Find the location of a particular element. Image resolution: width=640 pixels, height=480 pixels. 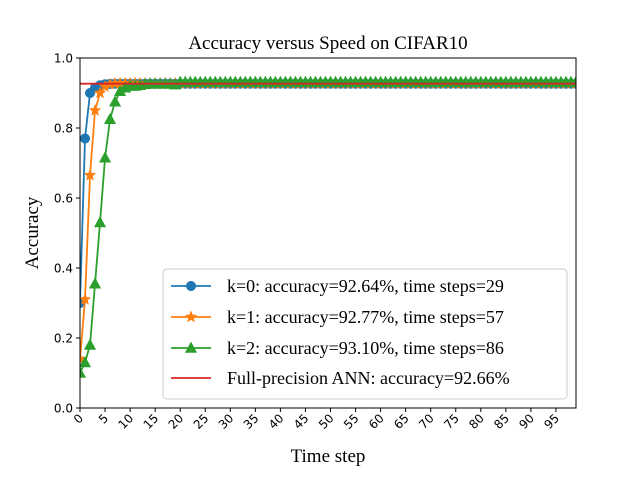

x-tick-label: 55 is located at coordinates (351, 421).